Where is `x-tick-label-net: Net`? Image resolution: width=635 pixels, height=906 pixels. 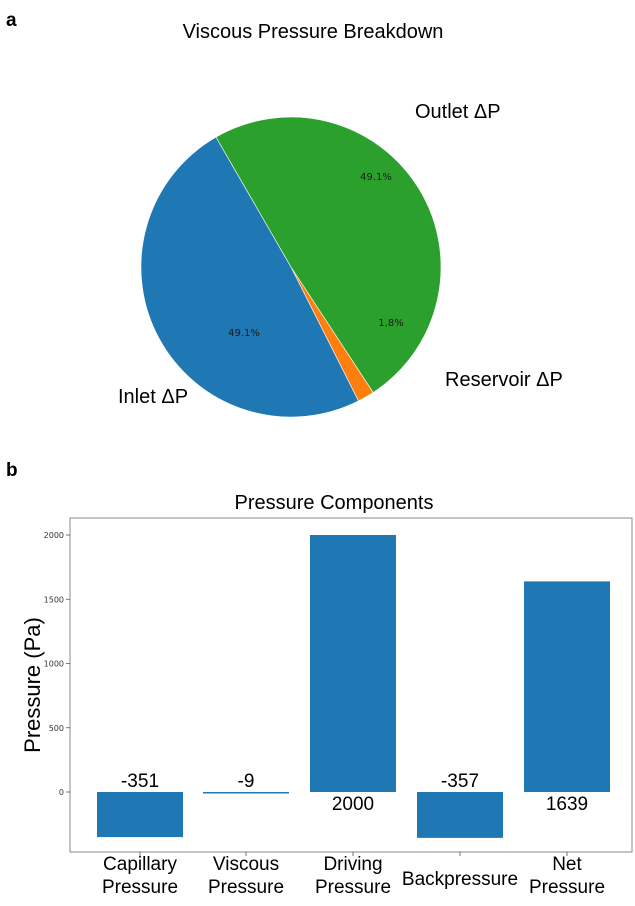
x-tick-label-net: Net is located at coordinates (567, 864).